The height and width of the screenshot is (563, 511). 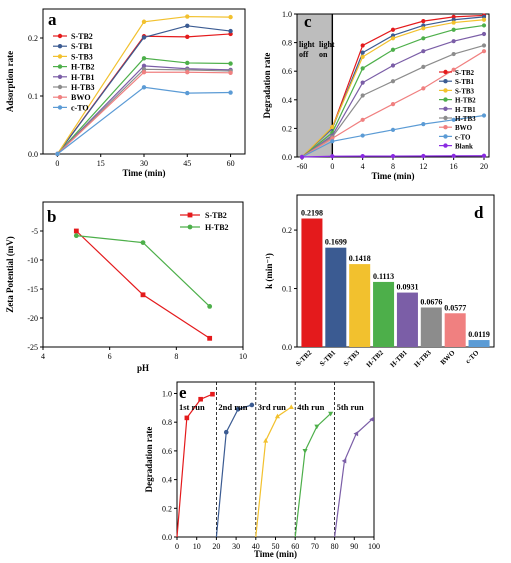 What do you see at coordinates (57, 163) in the screenshot?
I see `x-tick-label: 0` at bounding box center [57, 163].